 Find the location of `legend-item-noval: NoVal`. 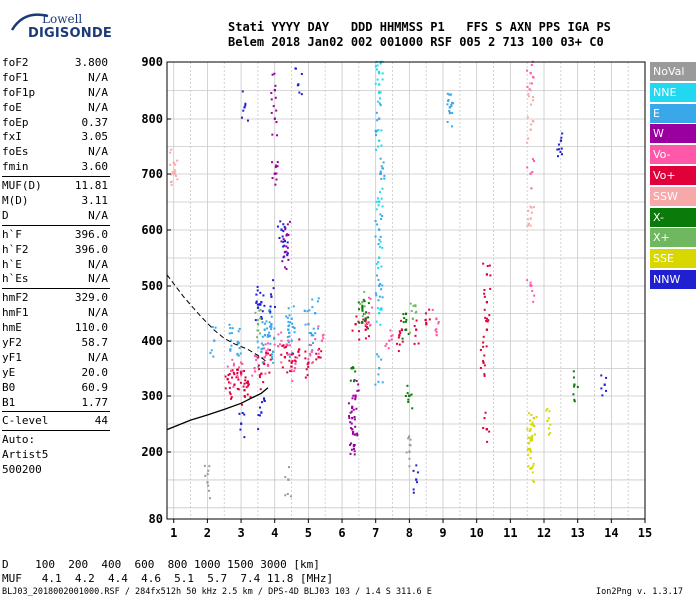

legend-item-noval: NoVal is located at coordinates (673, 71).